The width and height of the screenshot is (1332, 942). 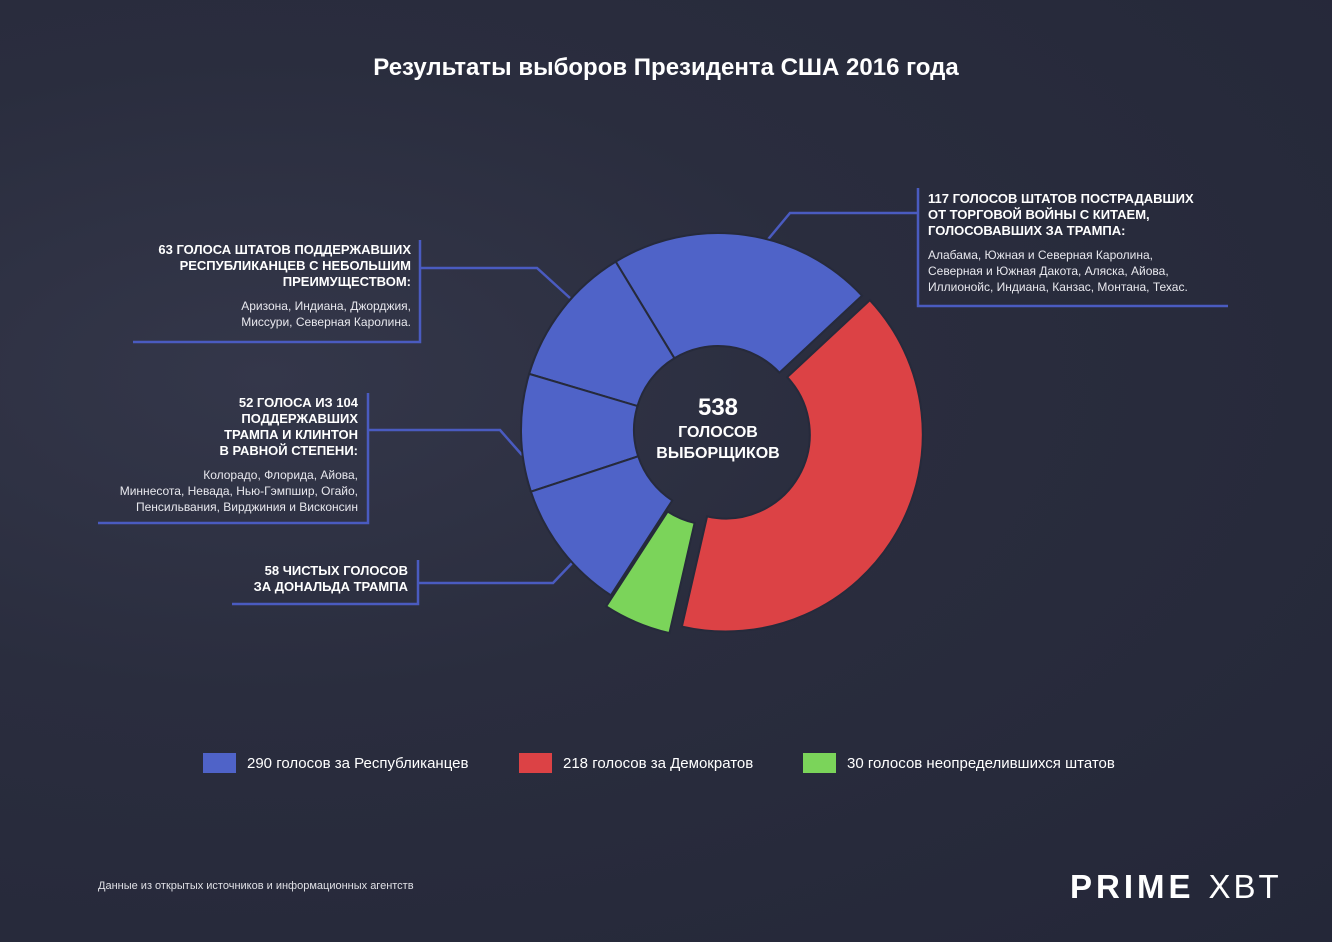 What do you see at coordinates (1132, 886) in the screenshot?
I see `logo-left: PRIME` at bounding box center [1132, 886].